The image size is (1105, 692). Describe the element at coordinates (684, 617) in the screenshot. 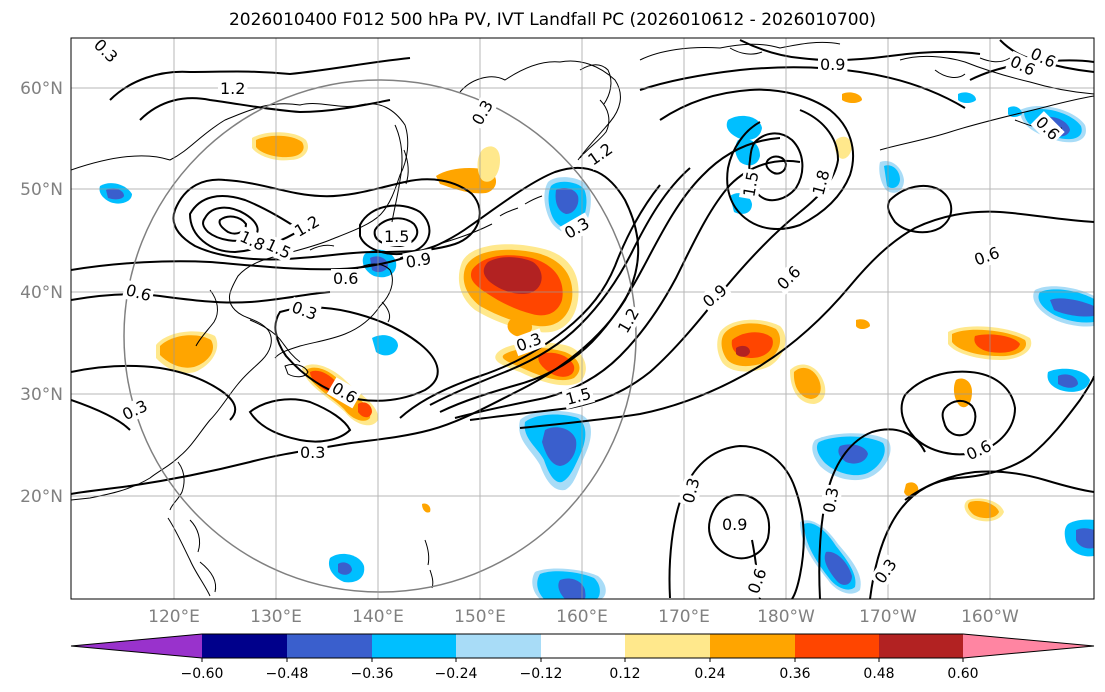

I see `lon-label: 170°E` at that location.